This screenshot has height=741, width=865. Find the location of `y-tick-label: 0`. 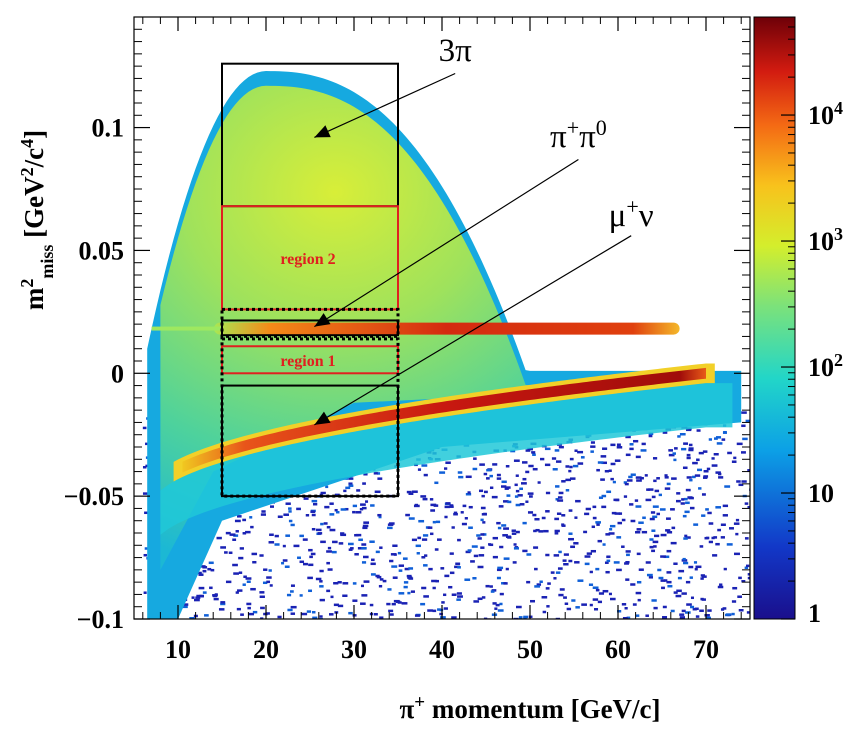

y-tick-label: 0 is located at coordinates (117, 373).